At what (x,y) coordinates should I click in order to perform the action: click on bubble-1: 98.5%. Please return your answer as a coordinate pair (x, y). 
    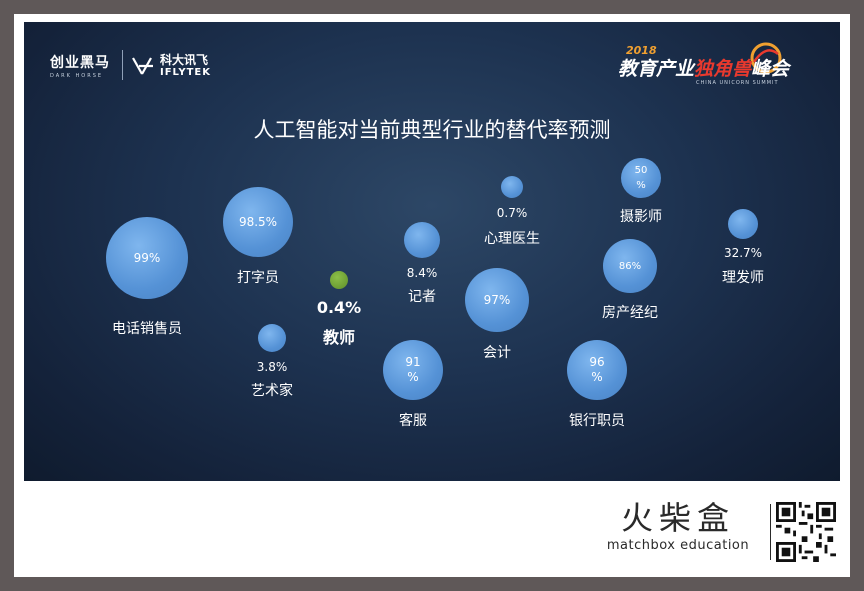
    Looking at the image, I should click on (258, 222).